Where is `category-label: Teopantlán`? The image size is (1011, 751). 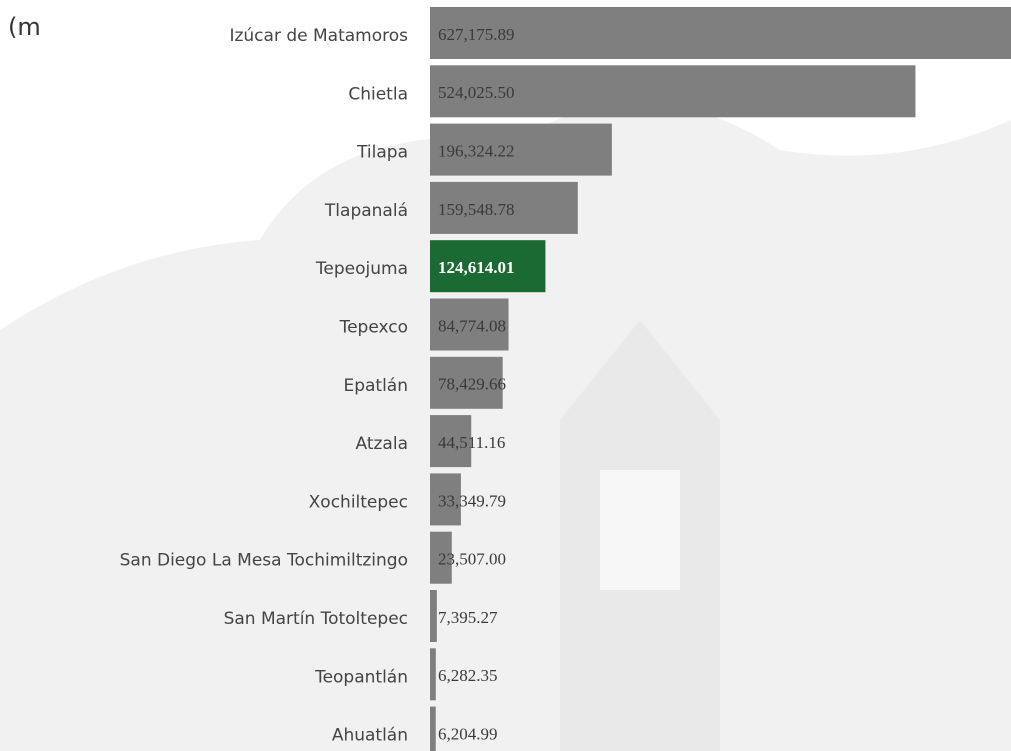 category-label: Teopantlán is located at coordinates (361, 677).